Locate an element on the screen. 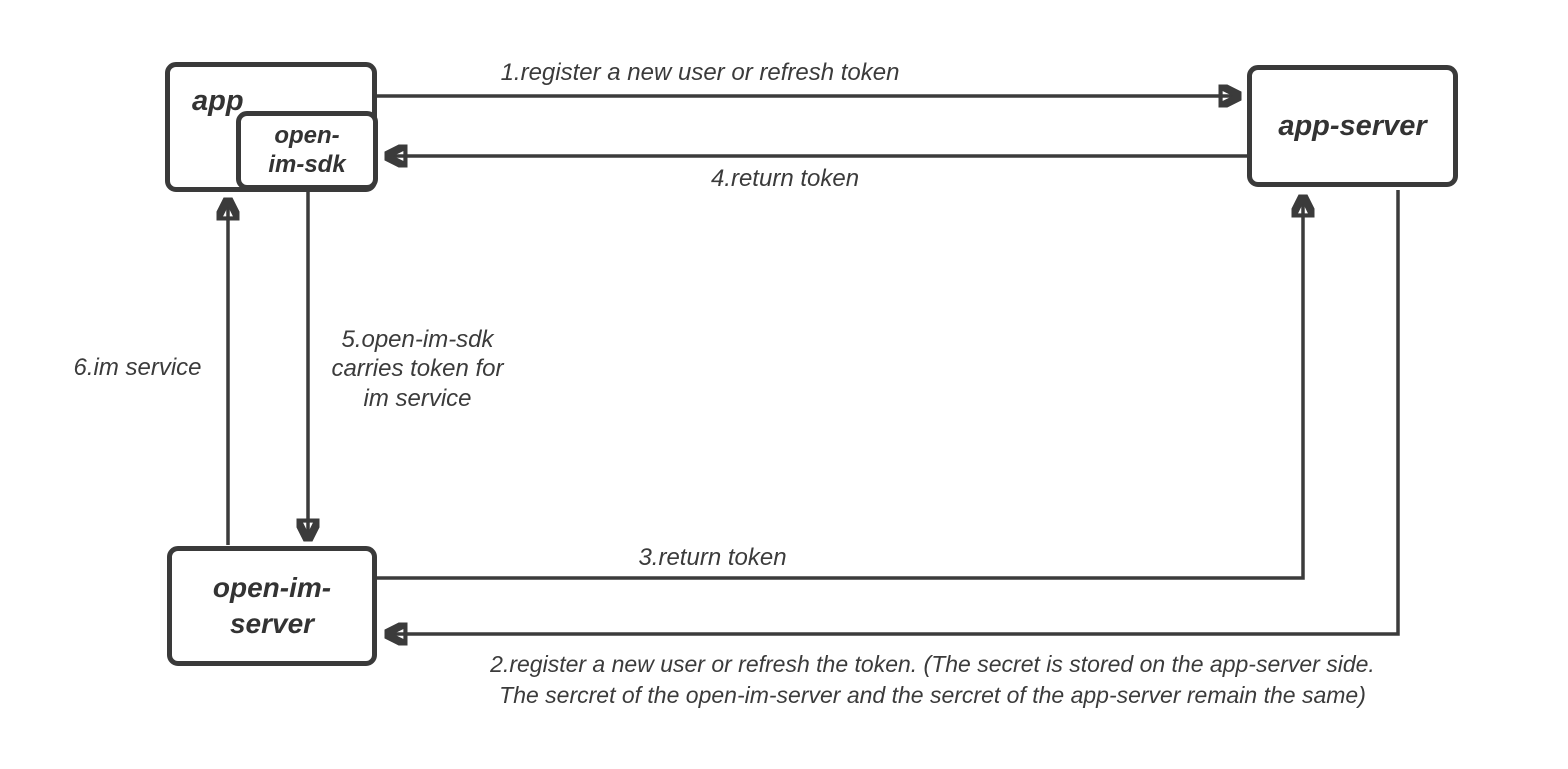 This screenshot has height=769, width=1568. edge-label-4-text: 4.return token is located at coordinates (785, 178).